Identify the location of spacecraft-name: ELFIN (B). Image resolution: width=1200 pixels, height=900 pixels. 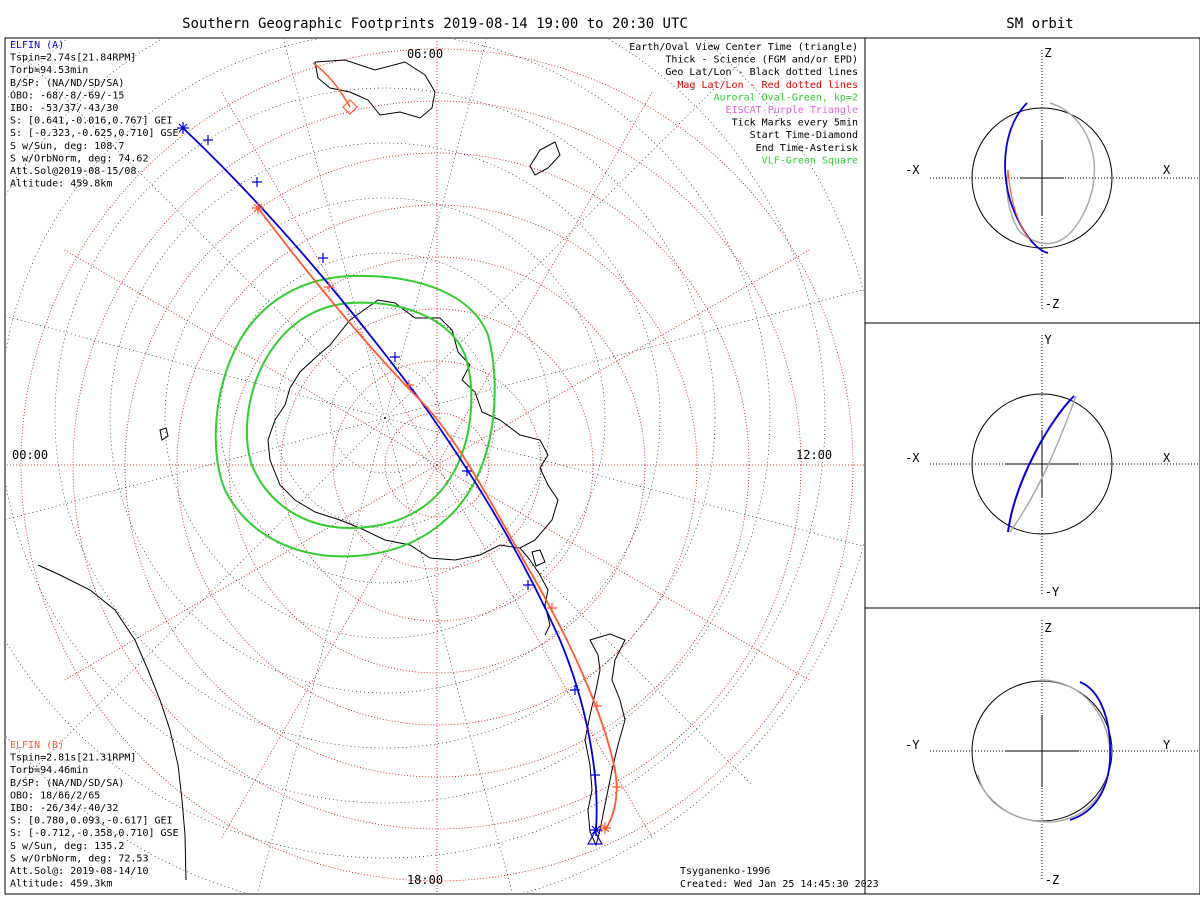
(37, 745).